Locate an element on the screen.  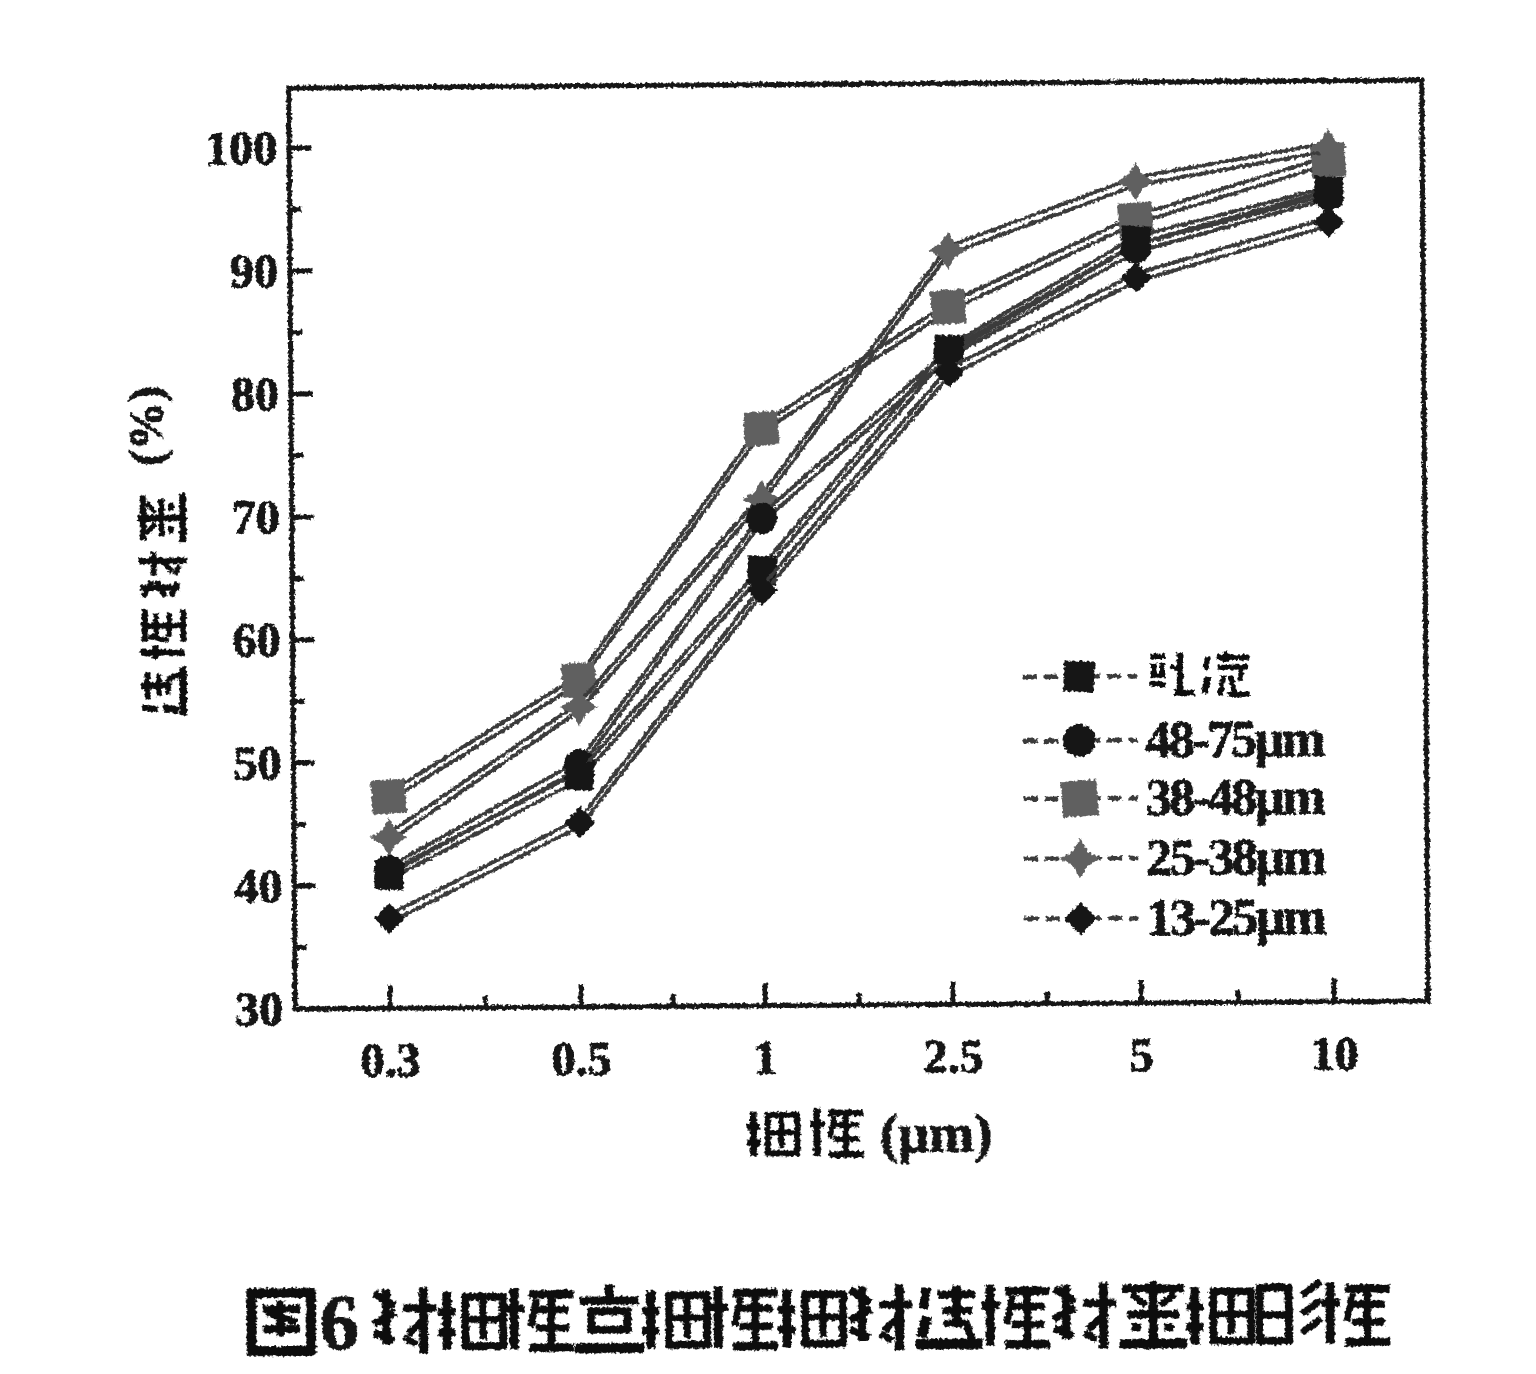
svg-text: 0.5 is located at coordinates (581, 1059).